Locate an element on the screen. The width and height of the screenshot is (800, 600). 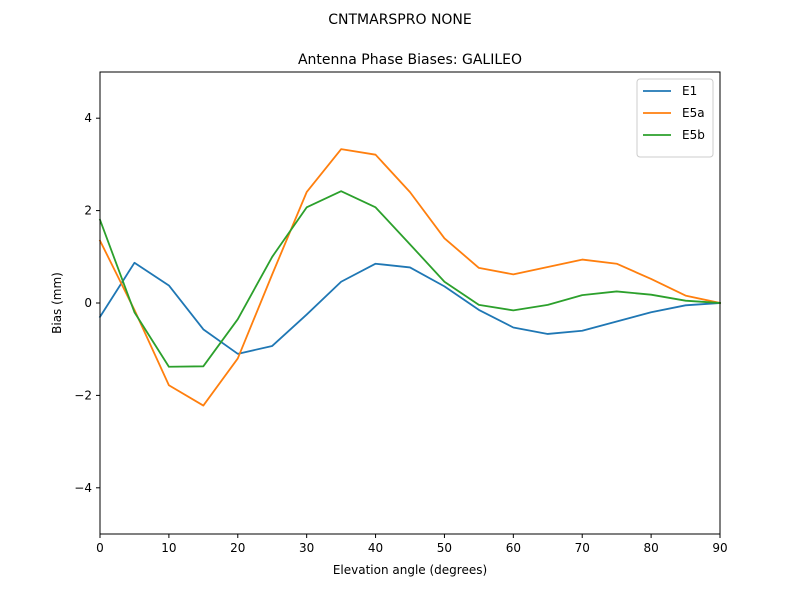
x-tick-label: 90 is located at coordinates (719, 548).